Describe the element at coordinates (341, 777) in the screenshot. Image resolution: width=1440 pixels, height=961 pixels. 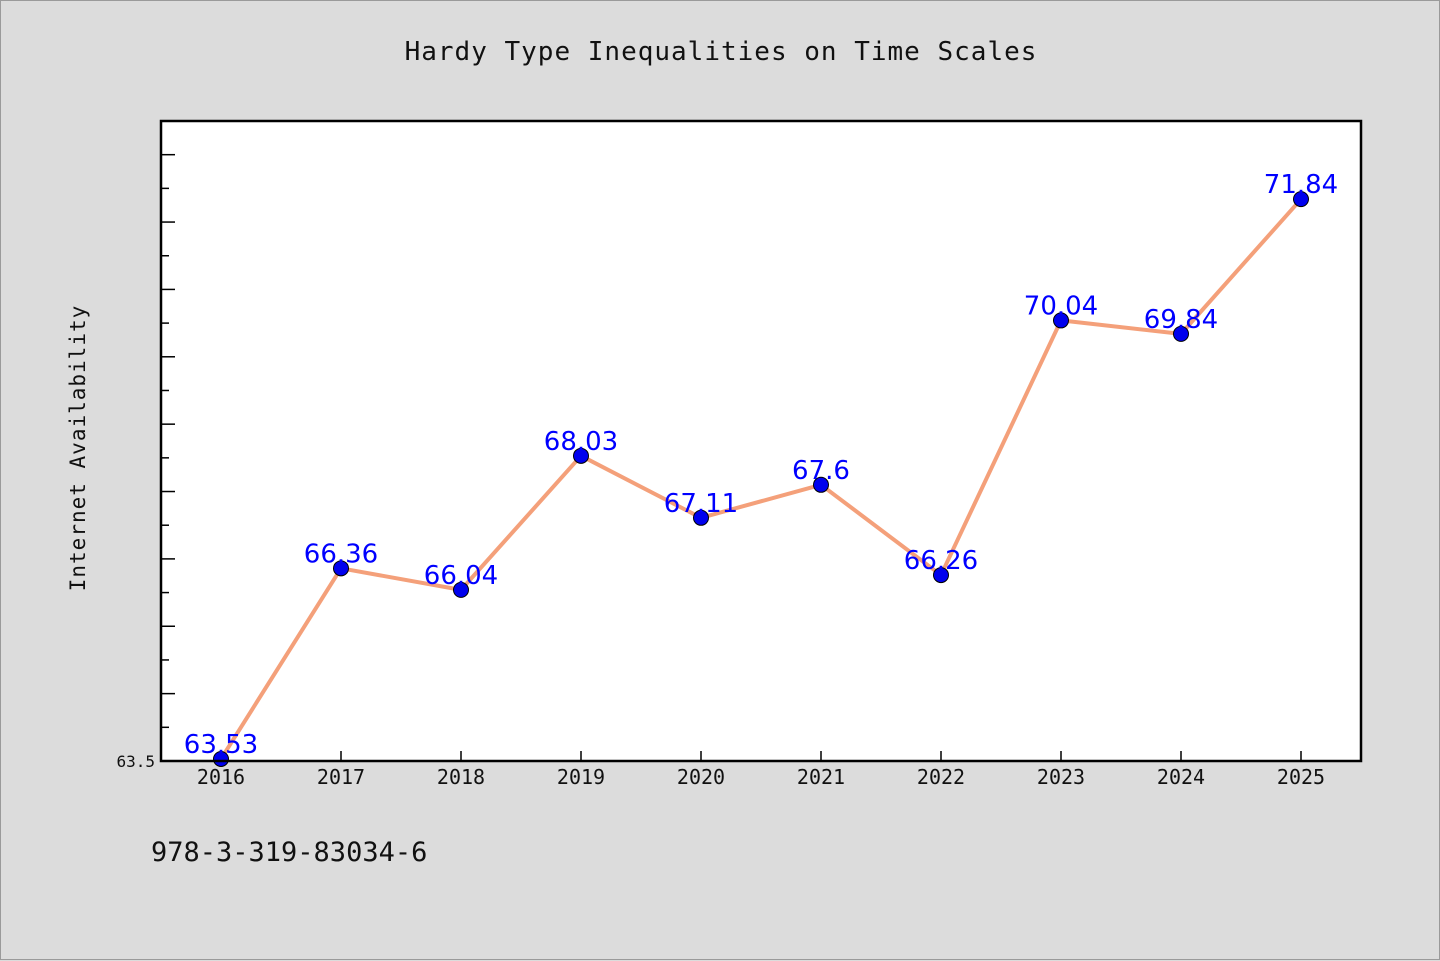
I see `x-tick-label: 2017` at that location.